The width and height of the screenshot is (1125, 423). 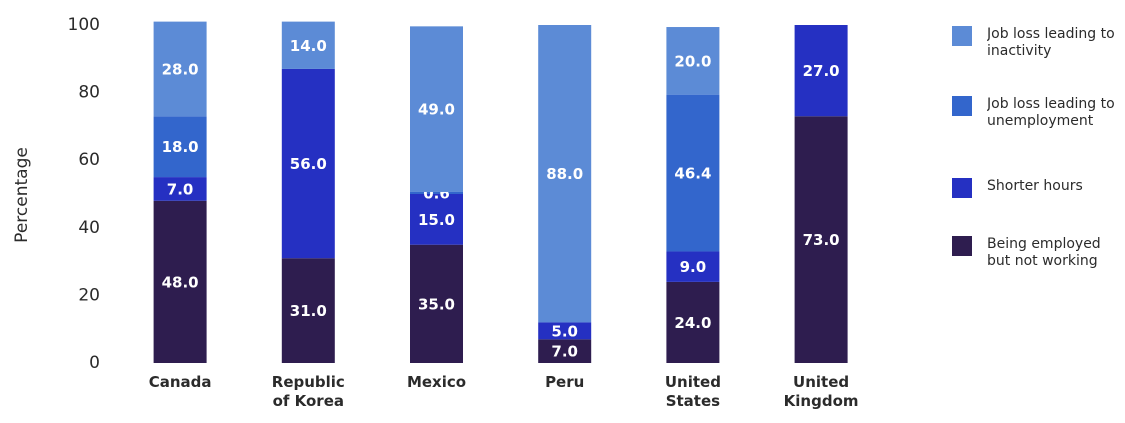 I want to click on value-label: 9.0, so click(x=693, y=267).